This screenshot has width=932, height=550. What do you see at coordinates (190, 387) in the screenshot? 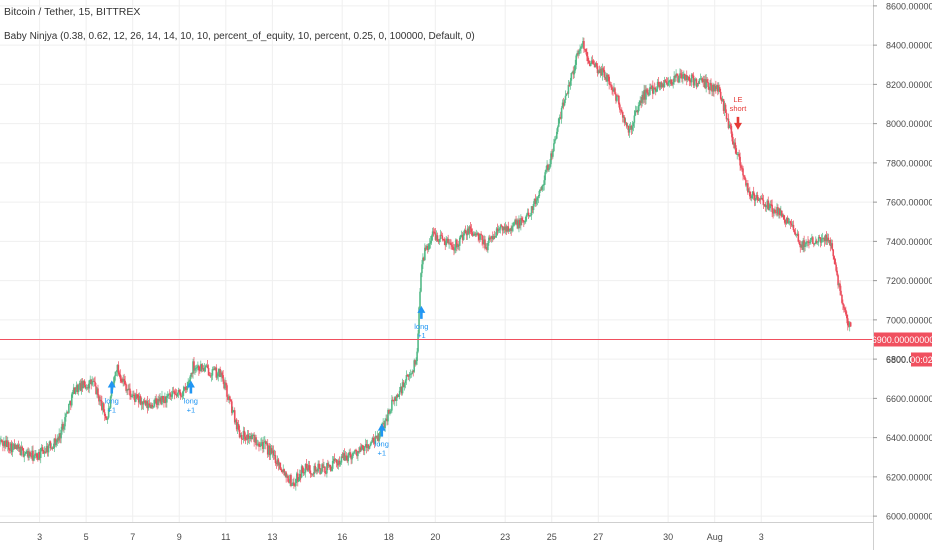
I see `long-signal-arrow` at bounding box center [190, 387].